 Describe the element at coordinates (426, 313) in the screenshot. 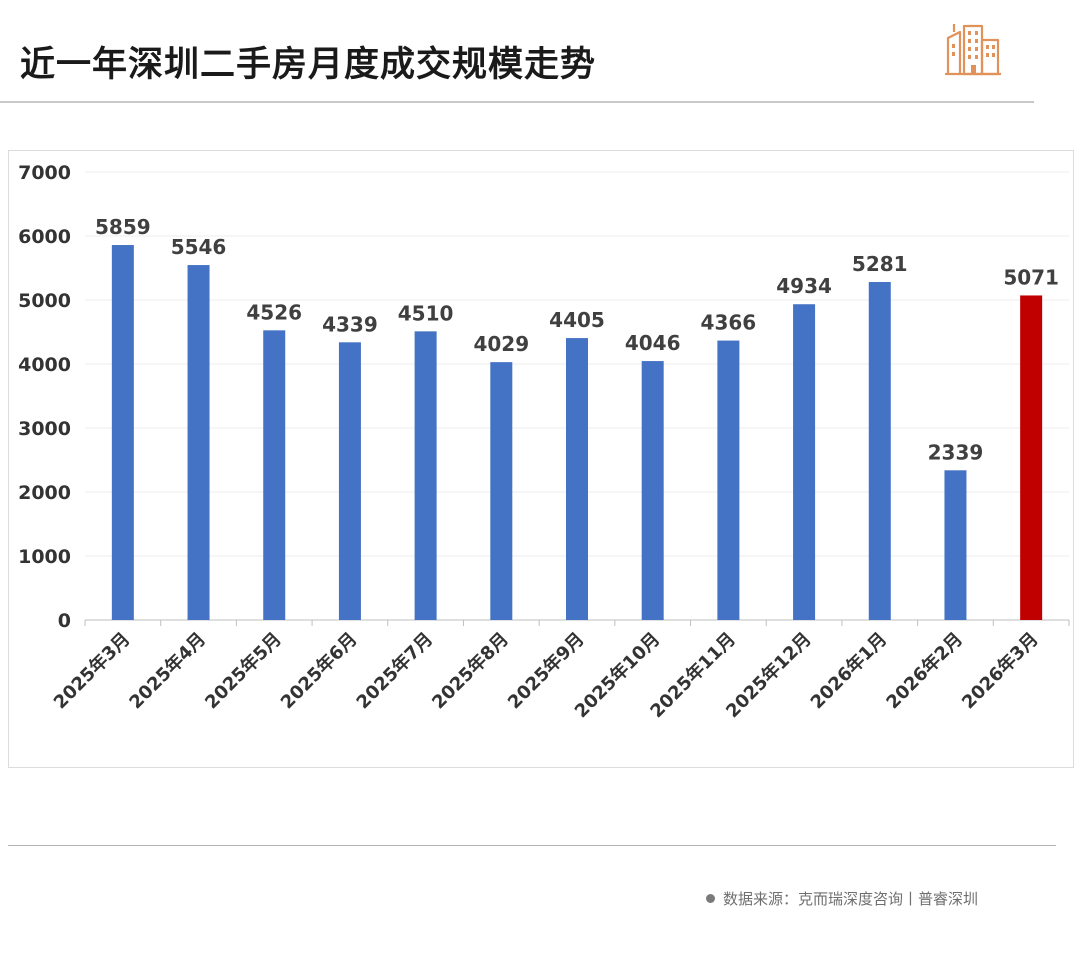

I see `data-label: 4510` at that location.